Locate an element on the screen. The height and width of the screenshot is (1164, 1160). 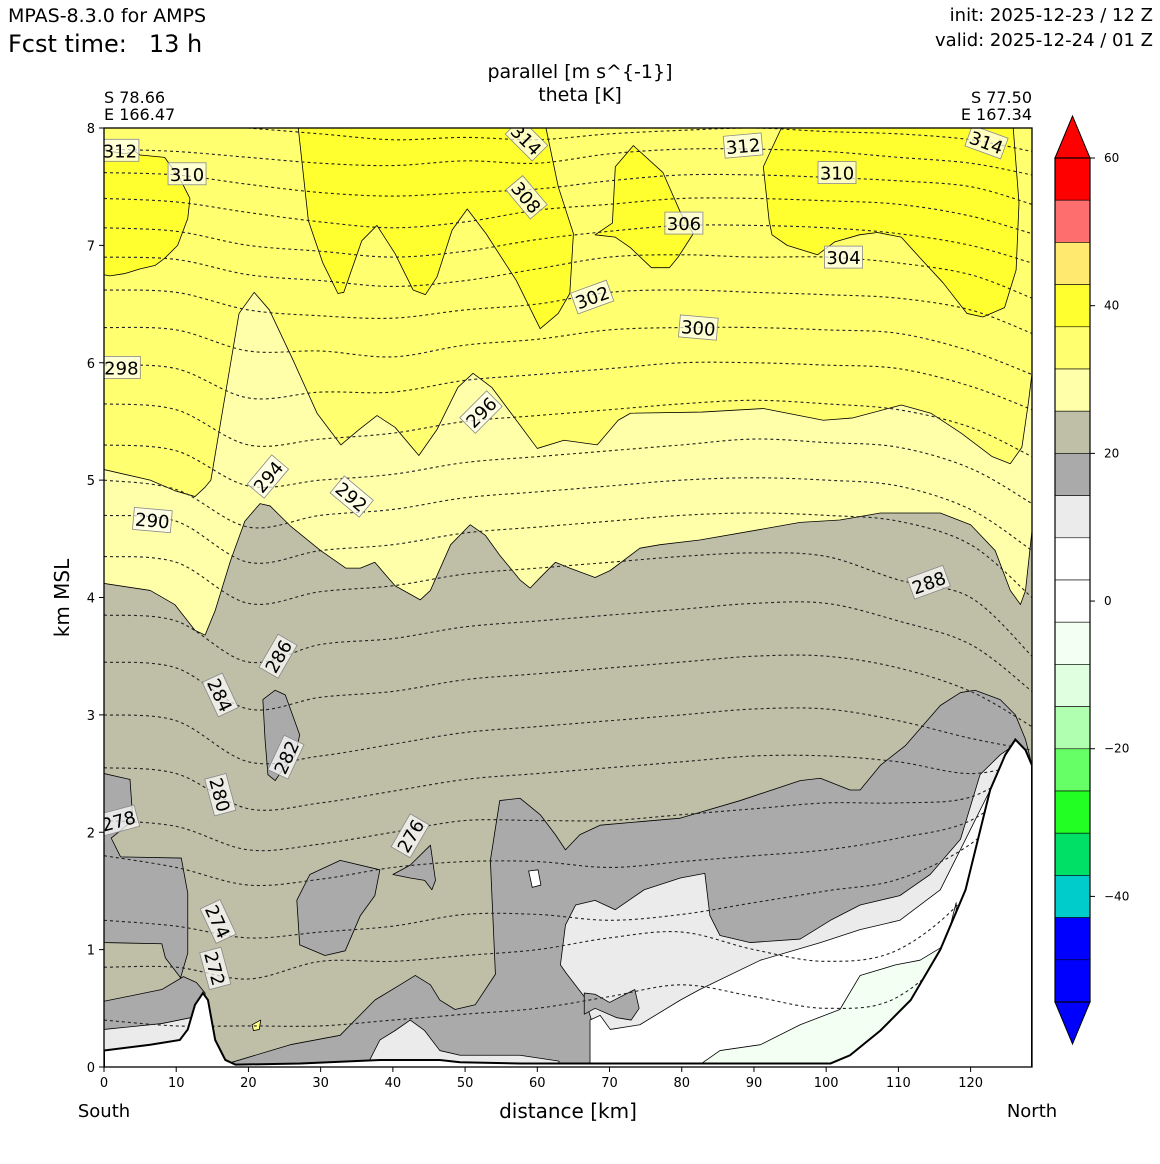
x-tick-label: 0 is located at coordinates (104, 1083).